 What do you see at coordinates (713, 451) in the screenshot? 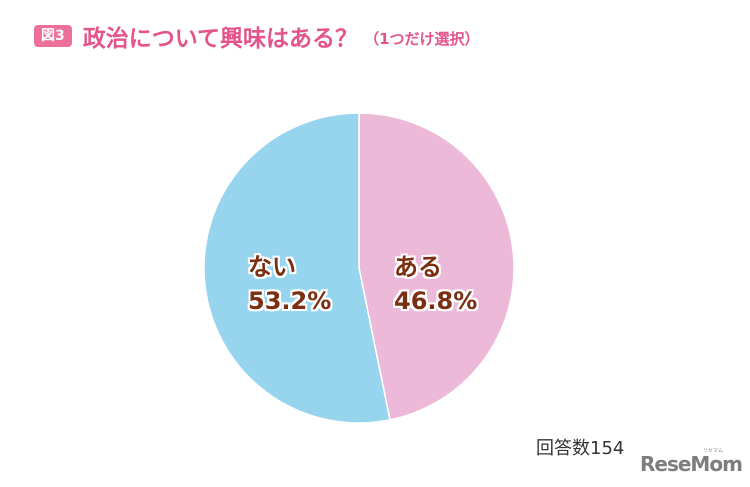
I see `logo-ruby: リセマム` at bounding box center [713, 451].